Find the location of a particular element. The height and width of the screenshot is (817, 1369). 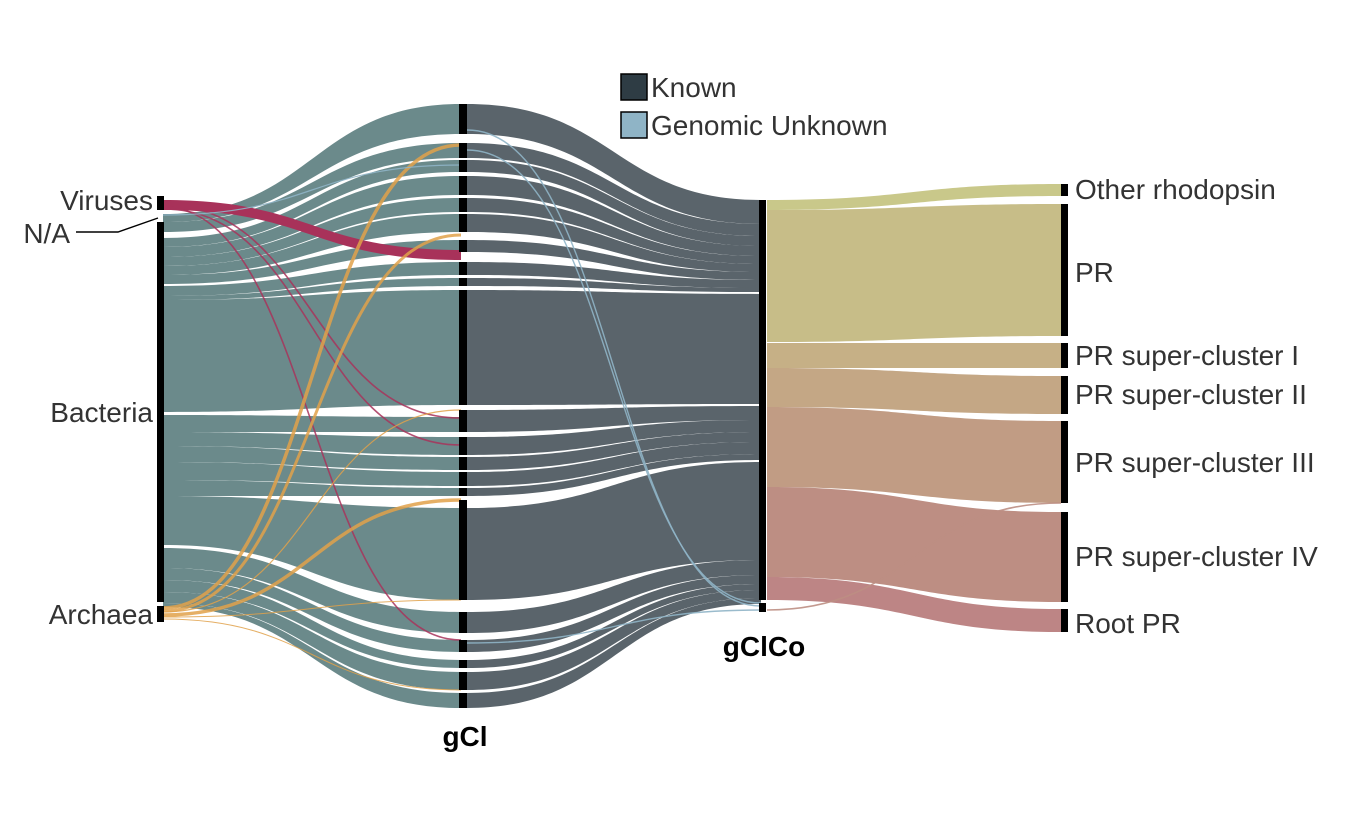

node-archaea is located at coordinates (160, 614).